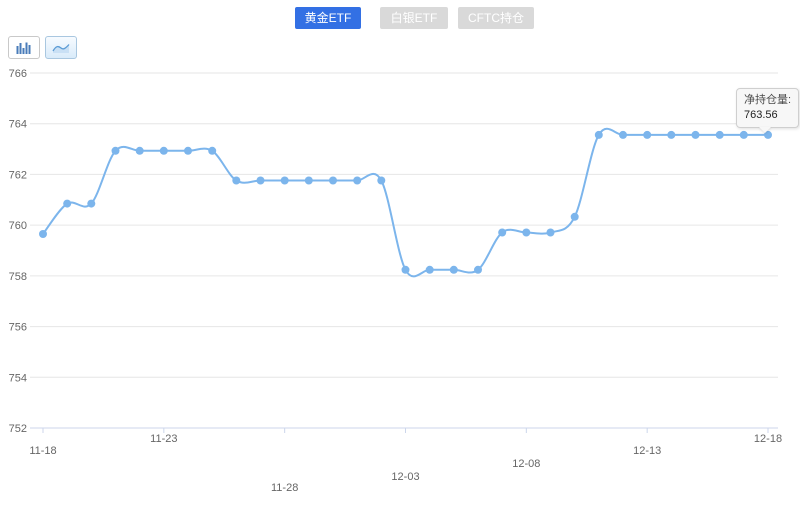 Image resolution: width=800 pixels, height=514 pixels. I want to click on x-tick-label: 12-03, so click(405, 477).